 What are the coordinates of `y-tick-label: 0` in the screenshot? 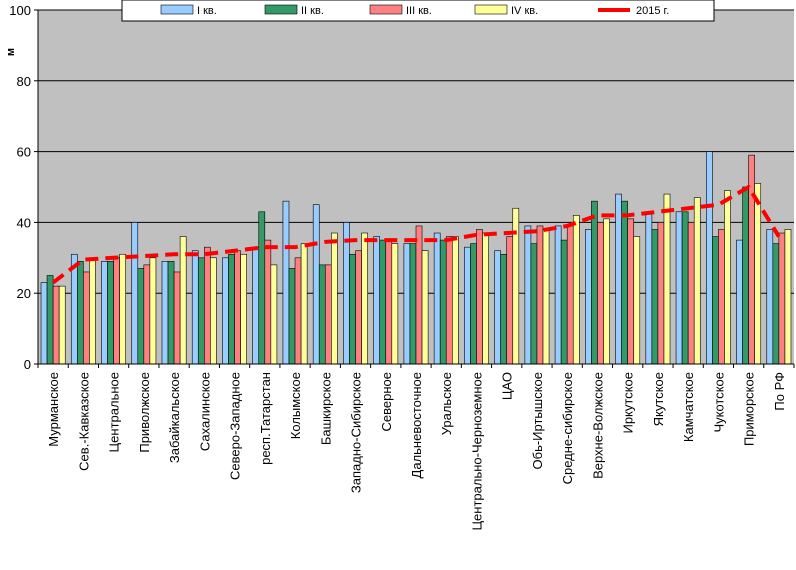 It's located at (27, 364).